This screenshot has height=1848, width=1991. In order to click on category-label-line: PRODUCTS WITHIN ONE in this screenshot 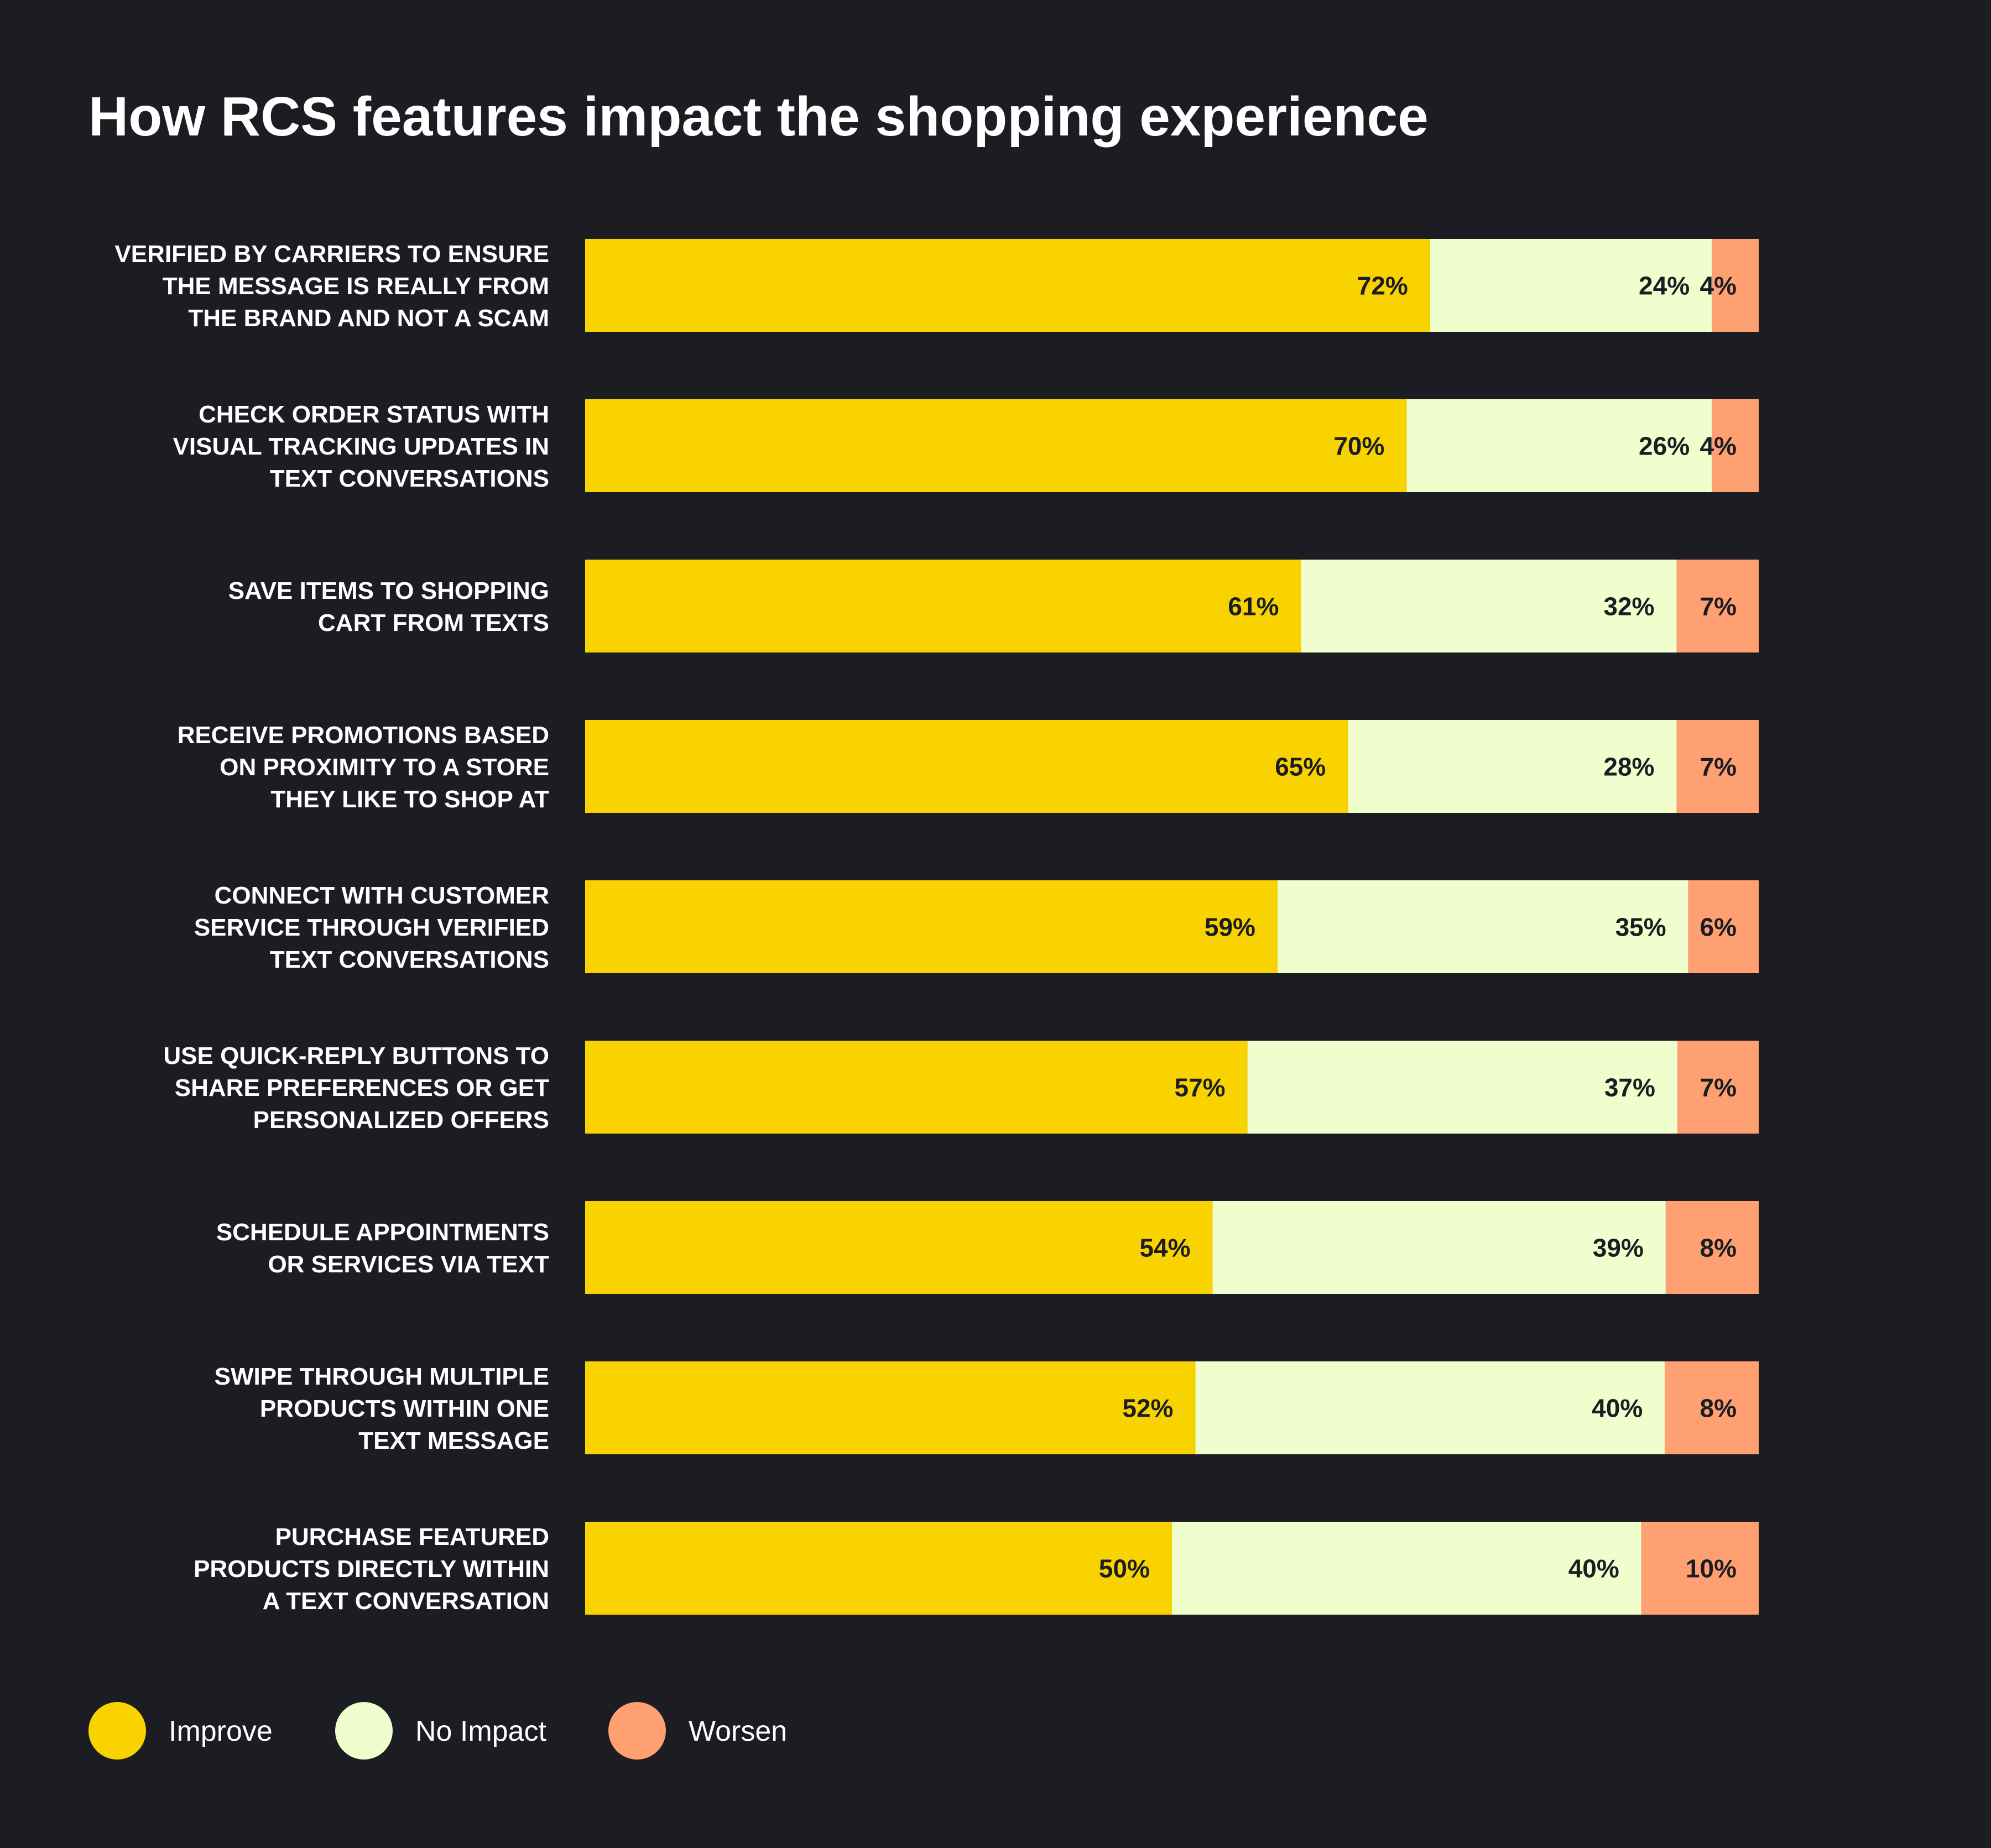, I will do `click(404, 1408)`.